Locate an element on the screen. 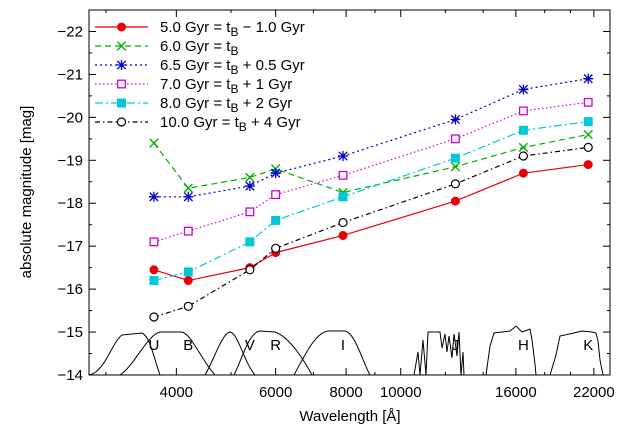 Image resolution: width=627 pixels, height=435 pixels. legend-label-suffix: + 0.5 Gyr is located at coordinates (271, 65).